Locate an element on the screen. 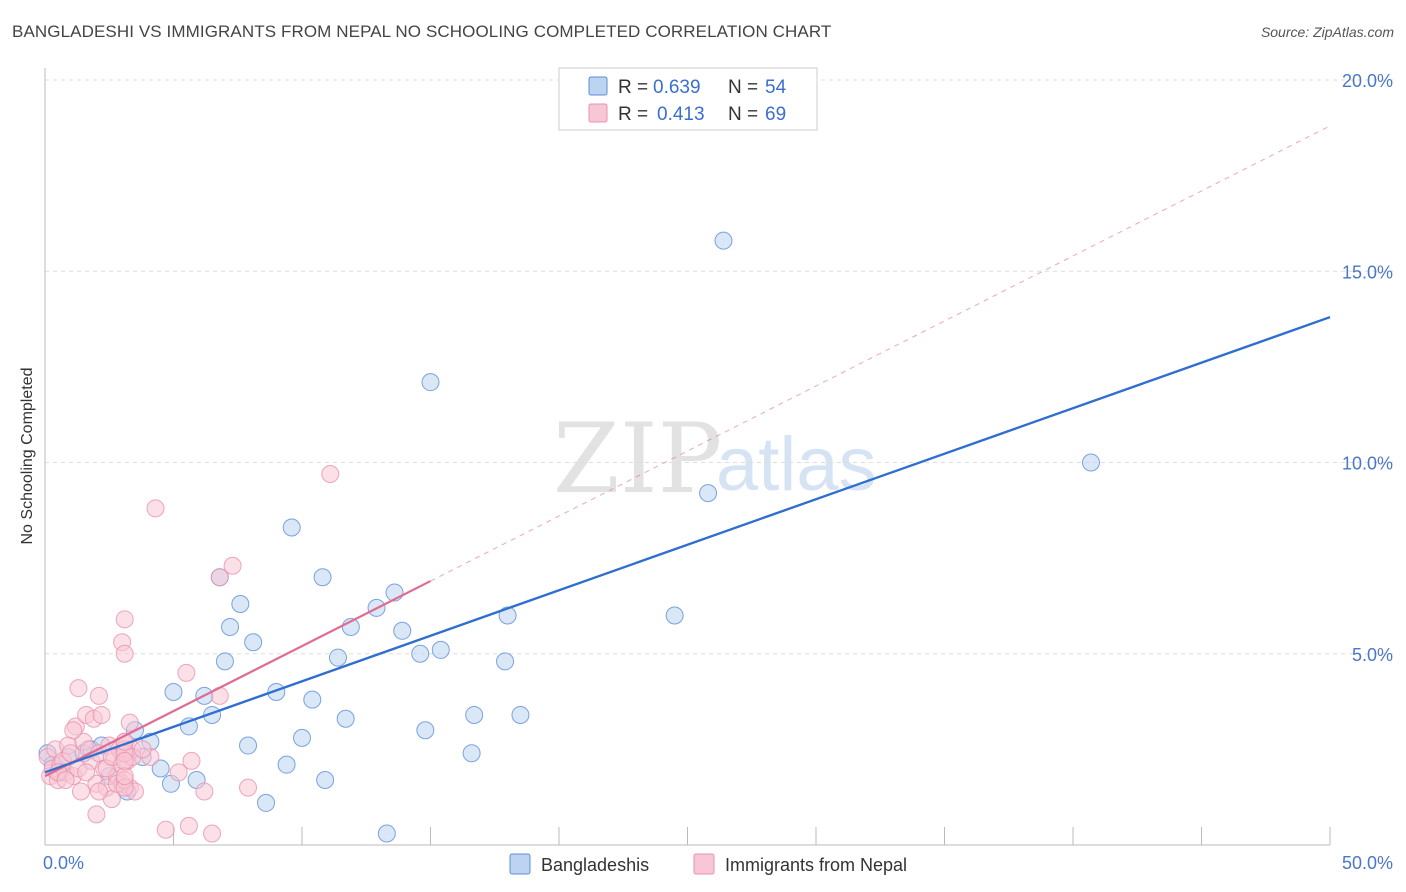  legend-r-value-2: 0.413 is located at coordinates (681, 114).